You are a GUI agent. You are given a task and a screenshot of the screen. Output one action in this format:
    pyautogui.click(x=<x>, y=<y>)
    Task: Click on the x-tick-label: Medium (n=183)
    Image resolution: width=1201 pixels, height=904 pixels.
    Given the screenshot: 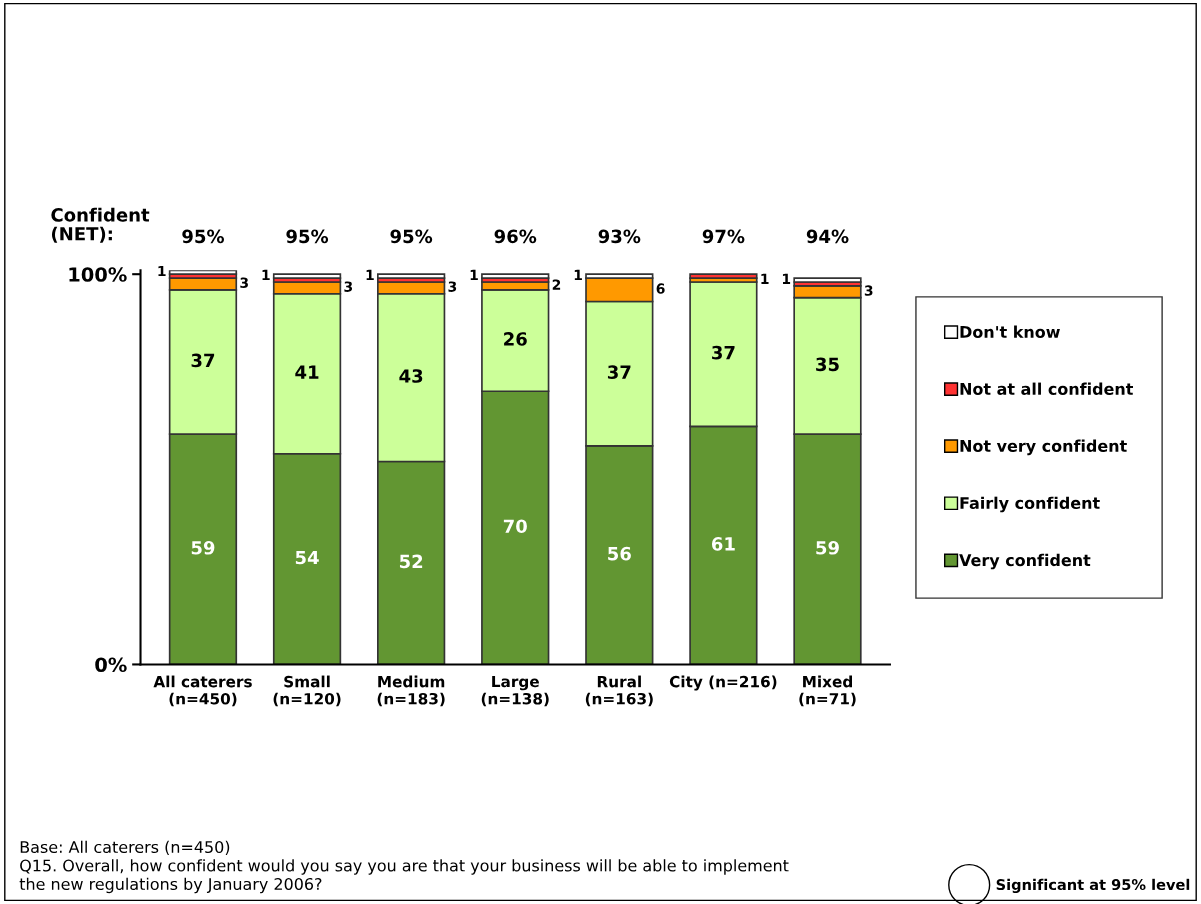 What is the action you would take?
    pyautogui.click(x=411, y=691)
    